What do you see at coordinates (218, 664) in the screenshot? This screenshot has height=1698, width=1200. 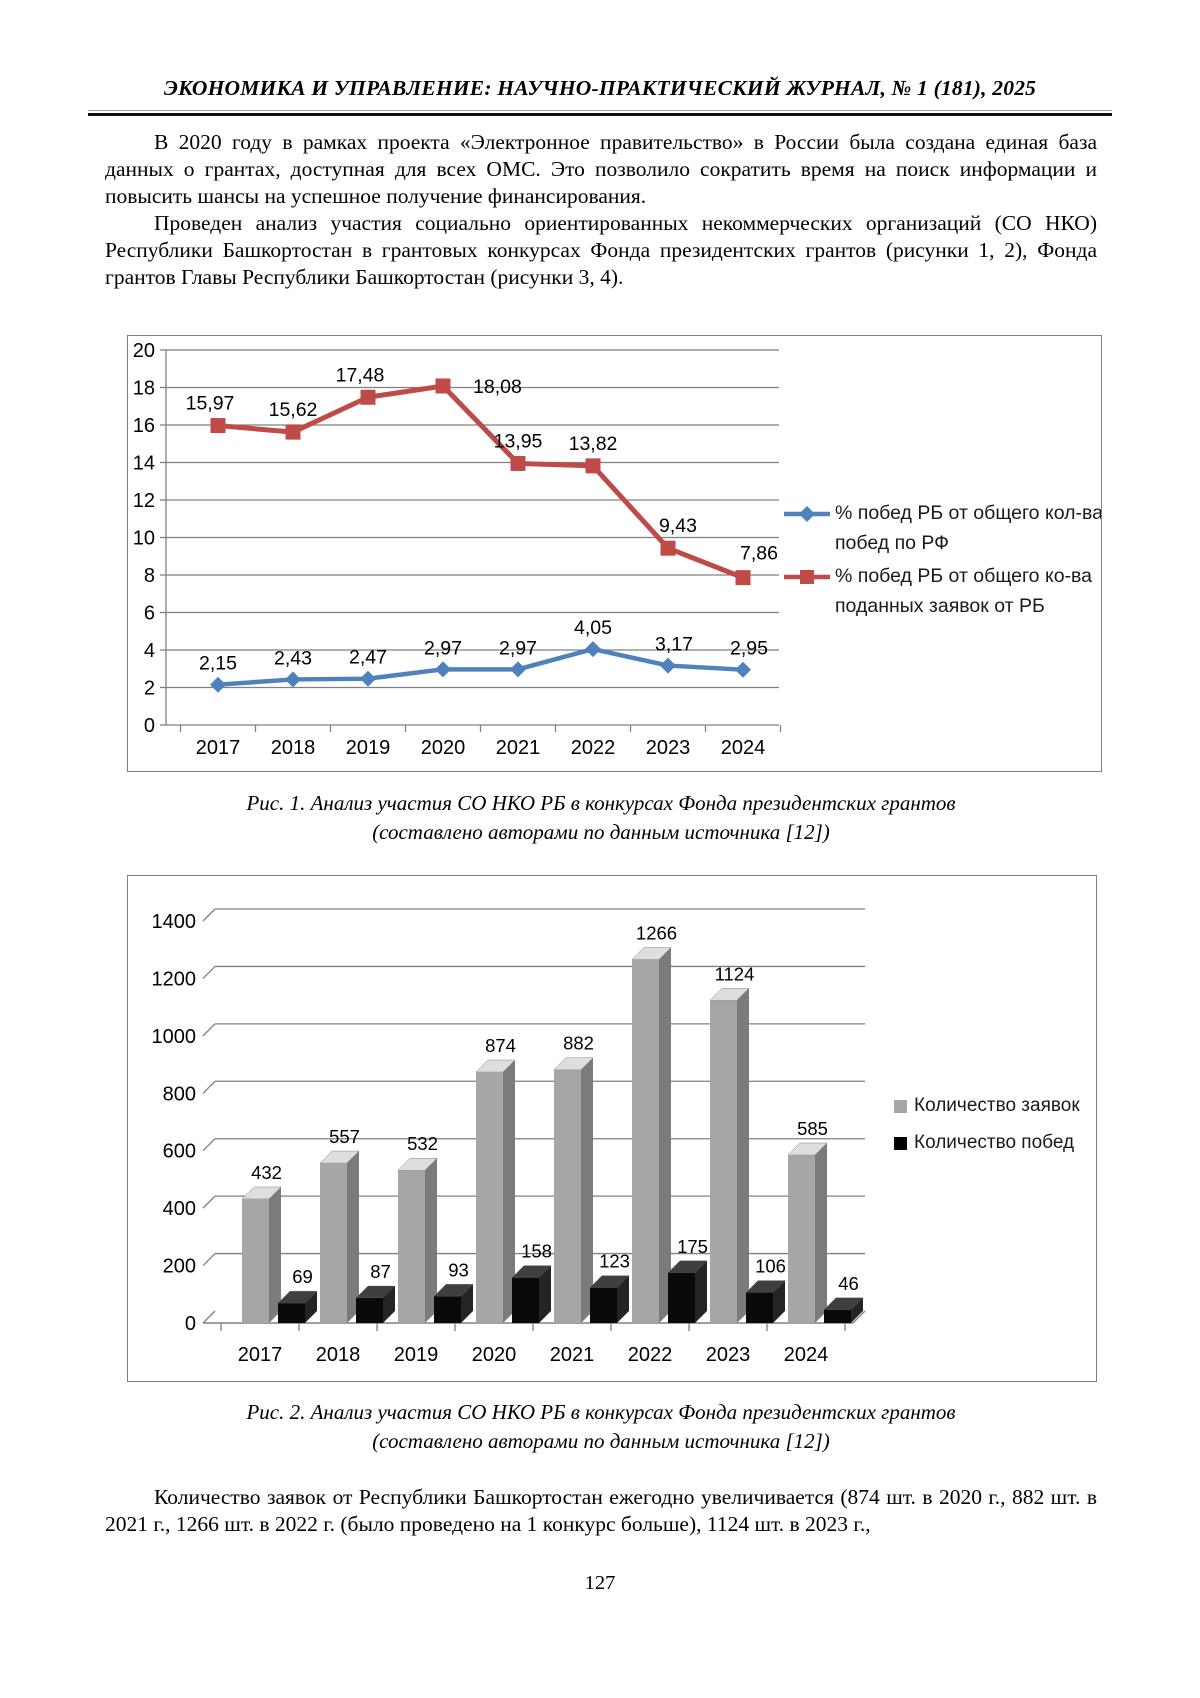 I see `data-point-label: 2,15` at bounding box center [218, 664].